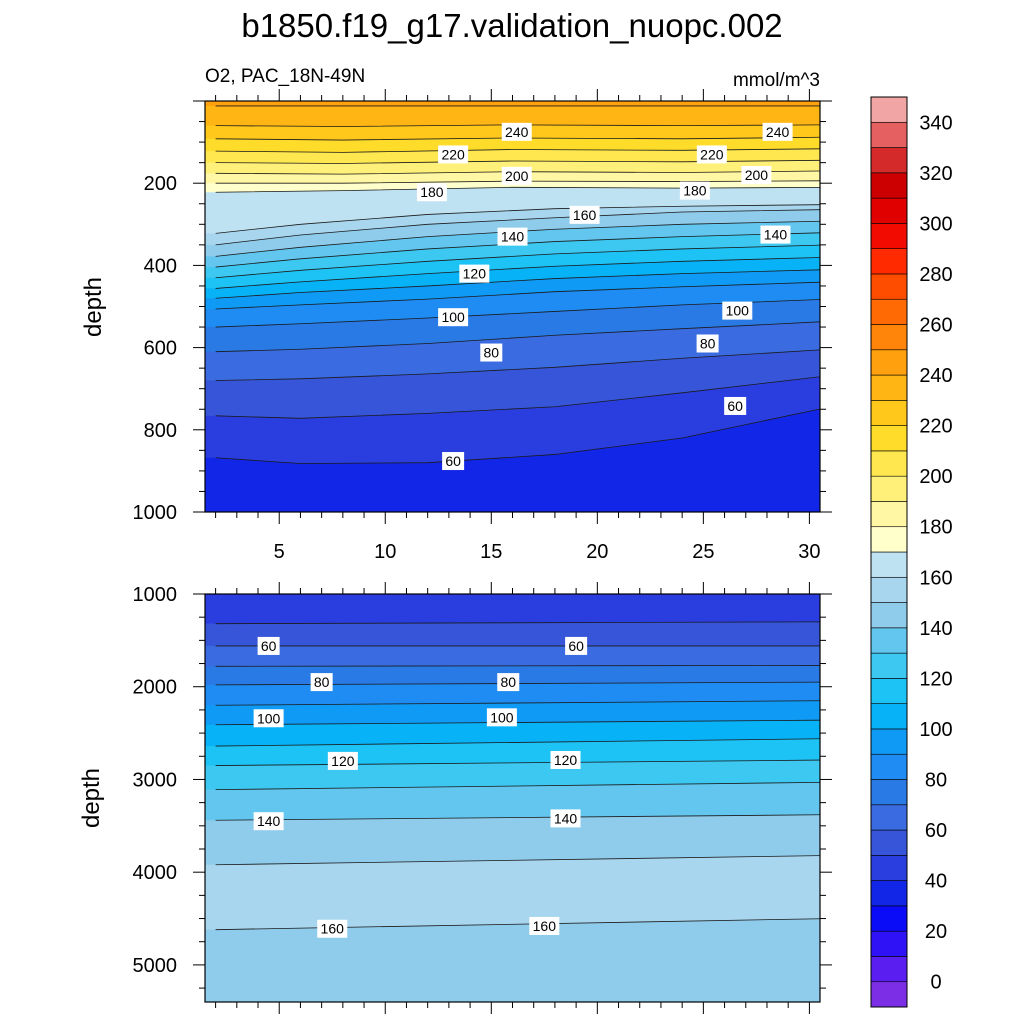  I want to click on lower-contour-label: 140, so click(565, 818).